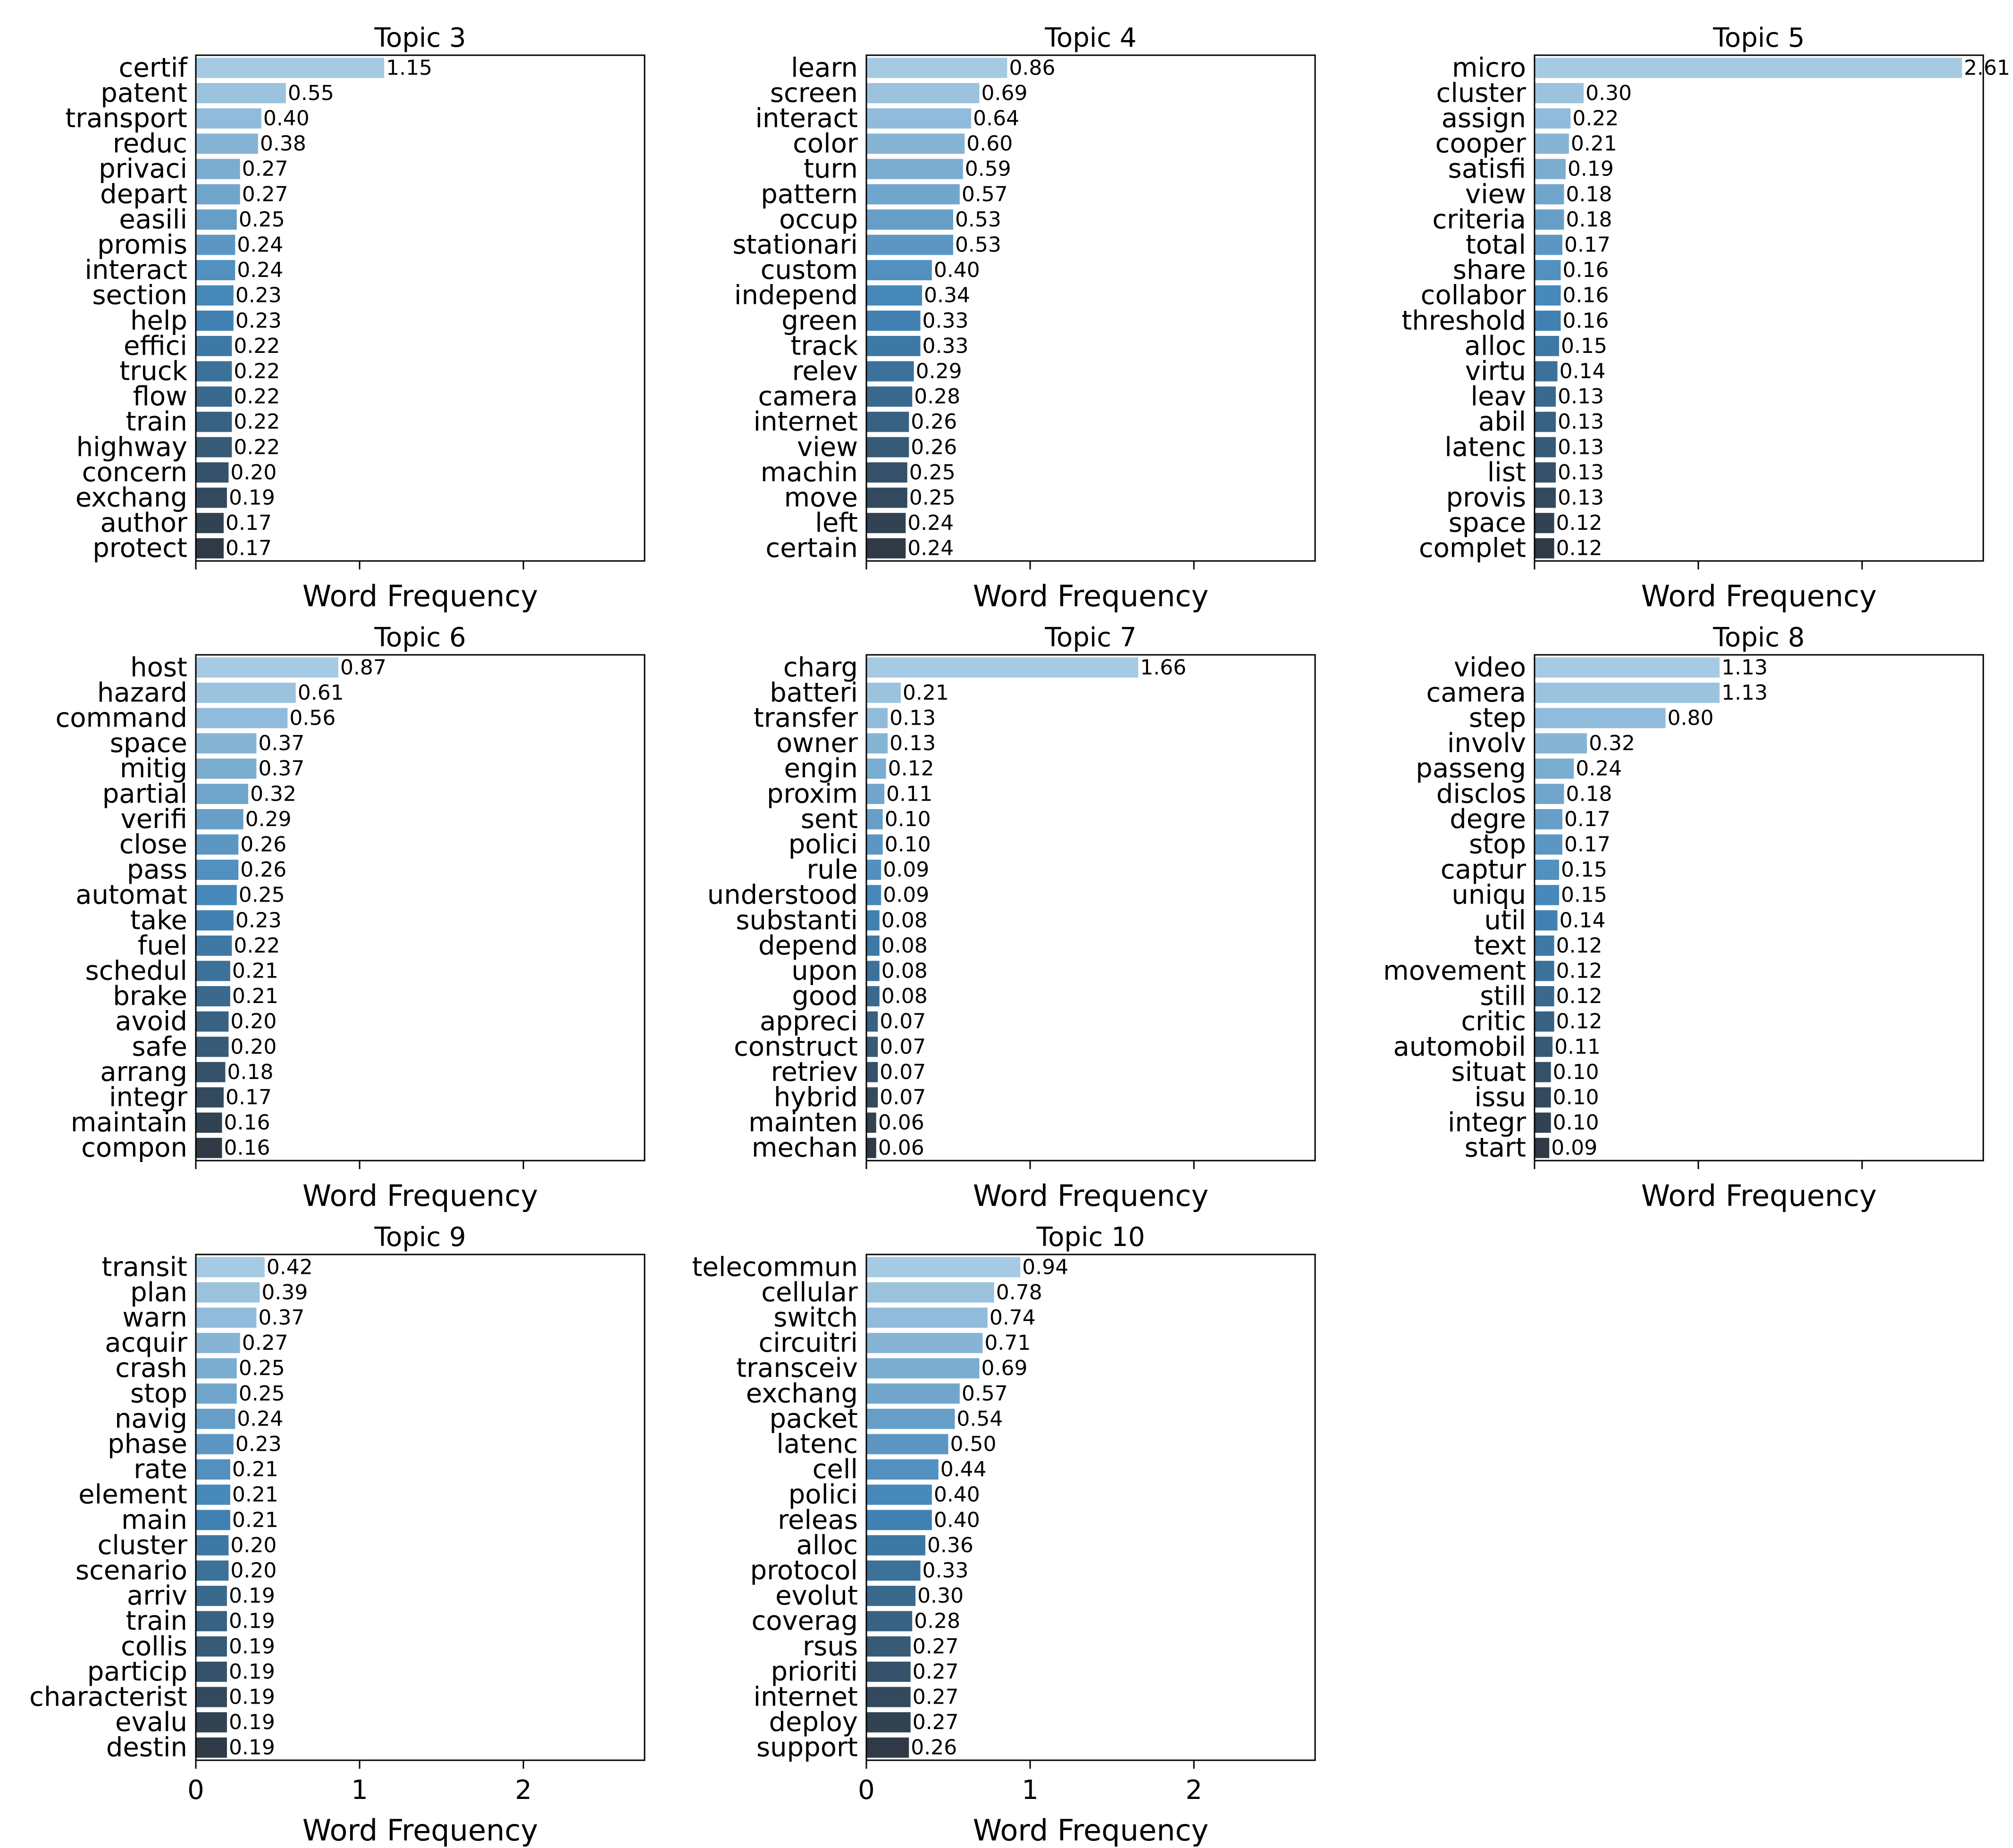 This screenshot has width=2013, height=1848. I want to click on bar-construct, so click(872, 1047).